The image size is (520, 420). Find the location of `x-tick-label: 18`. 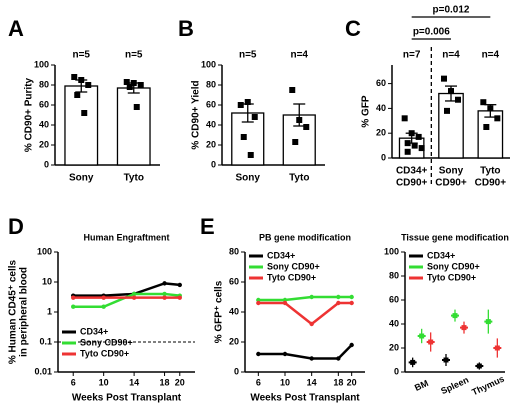

x-tick-label: 18 is located at coordinates (165, 382).